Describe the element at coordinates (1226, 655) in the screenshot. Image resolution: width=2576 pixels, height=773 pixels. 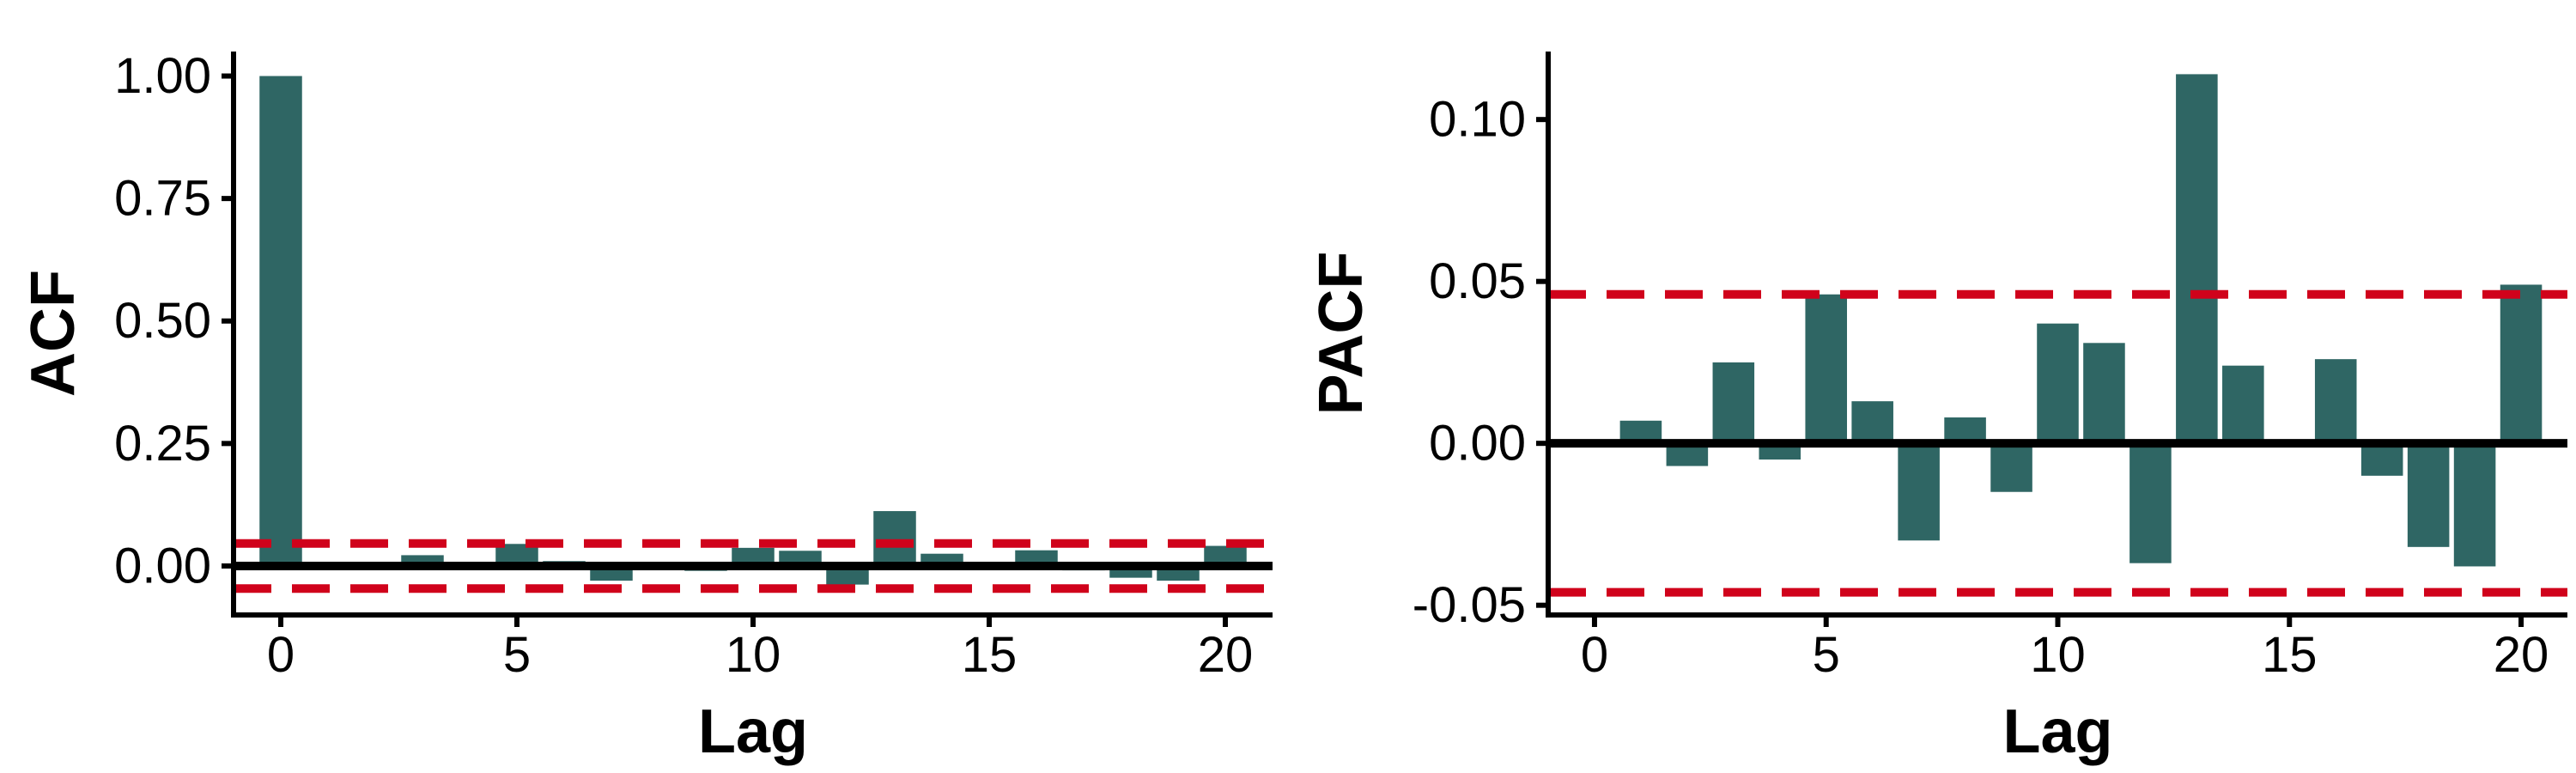
I see `acf-x-tick-label: 20` at that location.